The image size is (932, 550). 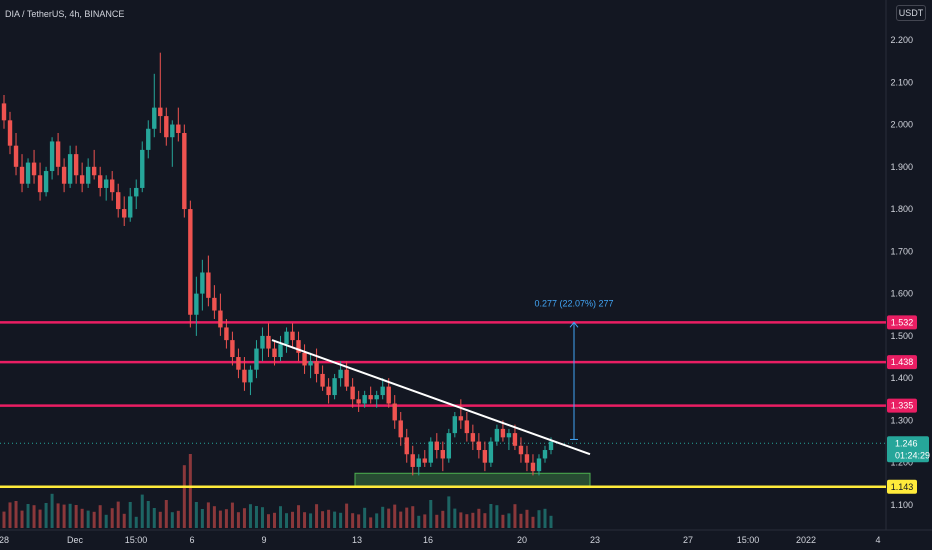 What do you see at coordinates (911, 13) in the screenshot?
I see `currency-selector: USDT` at bounding box center [911, 13].